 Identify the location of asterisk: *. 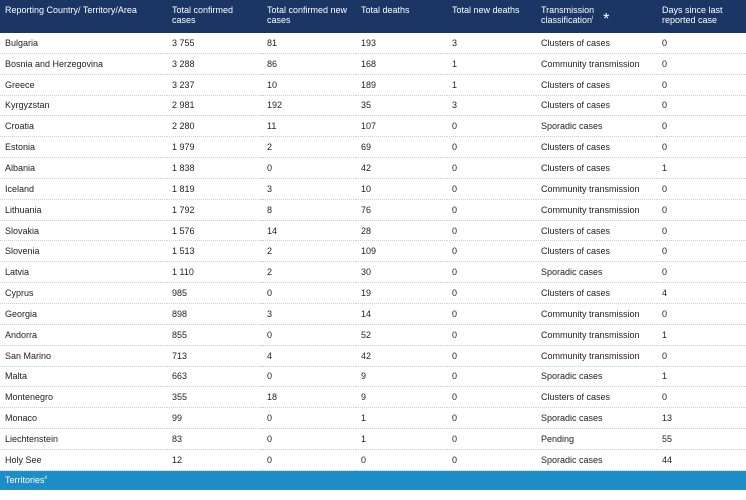
(606, 19).